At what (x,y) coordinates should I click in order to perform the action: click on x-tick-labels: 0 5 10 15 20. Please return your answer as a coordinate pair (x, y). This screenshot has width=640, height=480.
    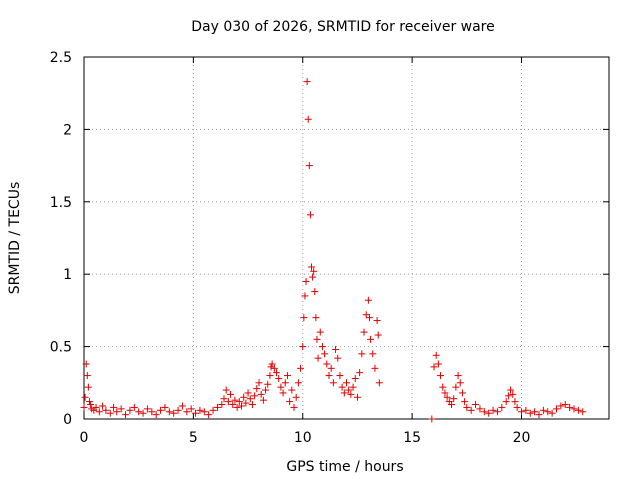
    Looking at the image, I should click on (305, 438).